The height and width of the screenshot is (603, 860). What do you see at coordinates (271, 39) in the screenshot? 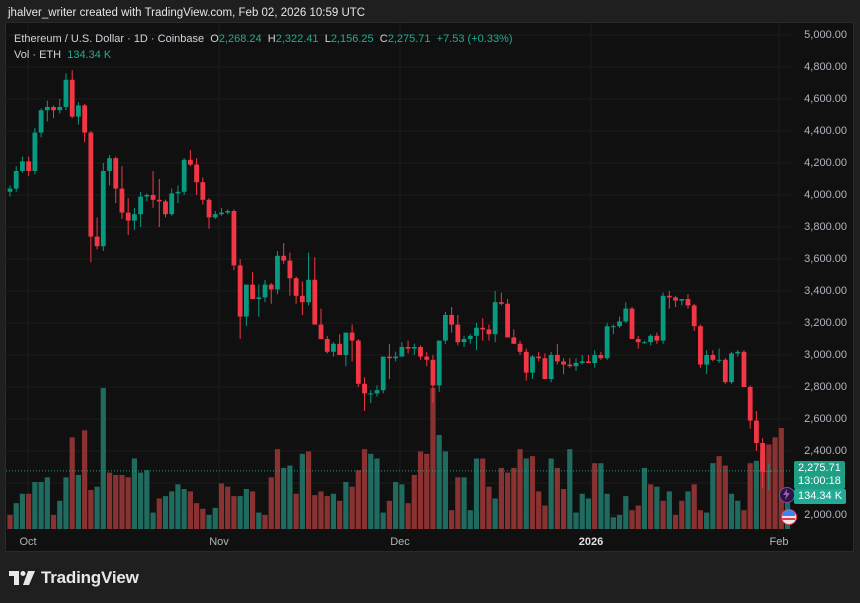
I see `high-label: H` at bounding box center [271, 39].